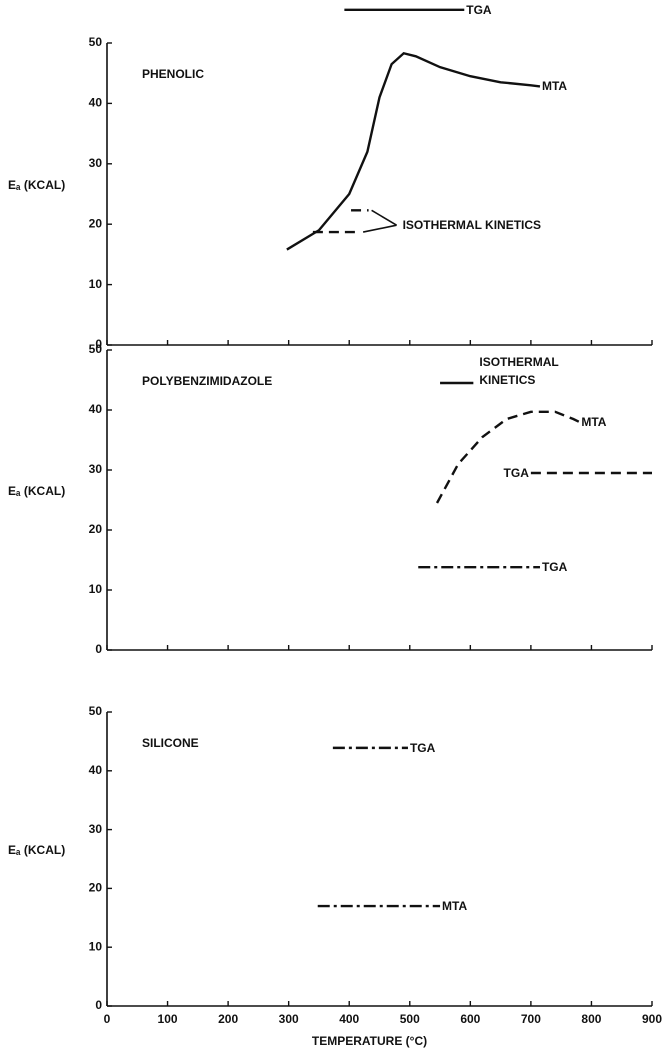  Describe the element at coordinates (369, 1041) in the screenshot. I see `x-axis-label: TEMPERATURE (°C)` at that location.